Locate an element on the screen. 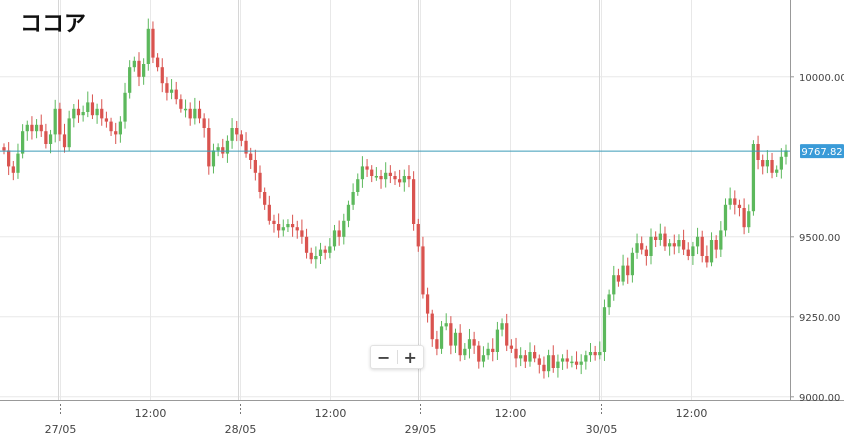  zoom-control: − + is located at coordinates (397, 357).